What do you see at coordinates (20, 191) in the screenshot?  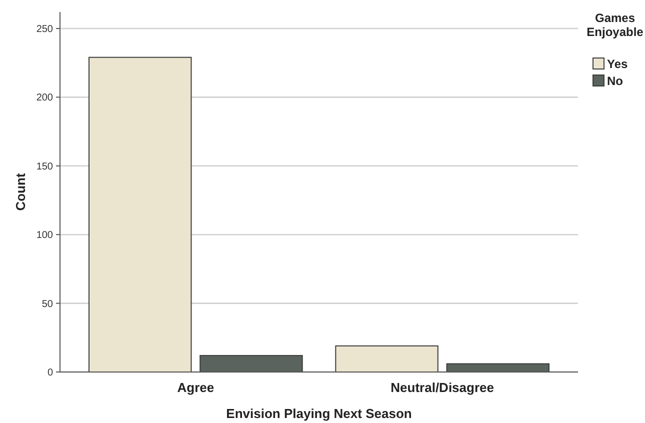 I see `y-axis-title: Count` at bounding box center [20, 191].